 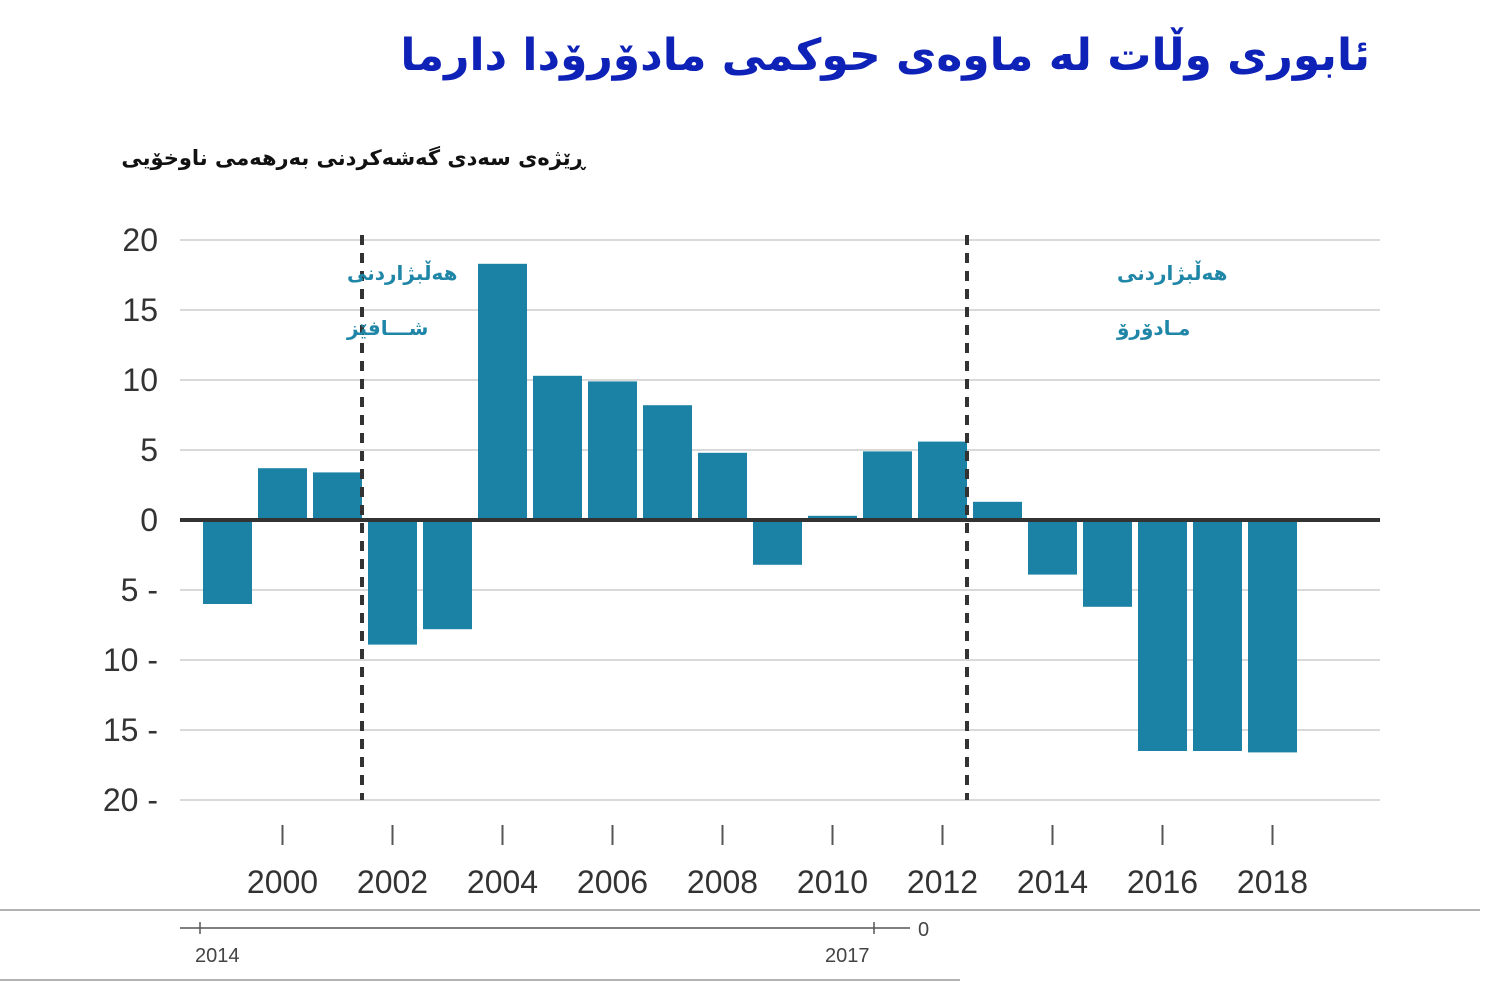 What do you see at coordinates (140, 380) in the screenshot?
I see `y-tick-label: 10` at bounding box center [140, 380].